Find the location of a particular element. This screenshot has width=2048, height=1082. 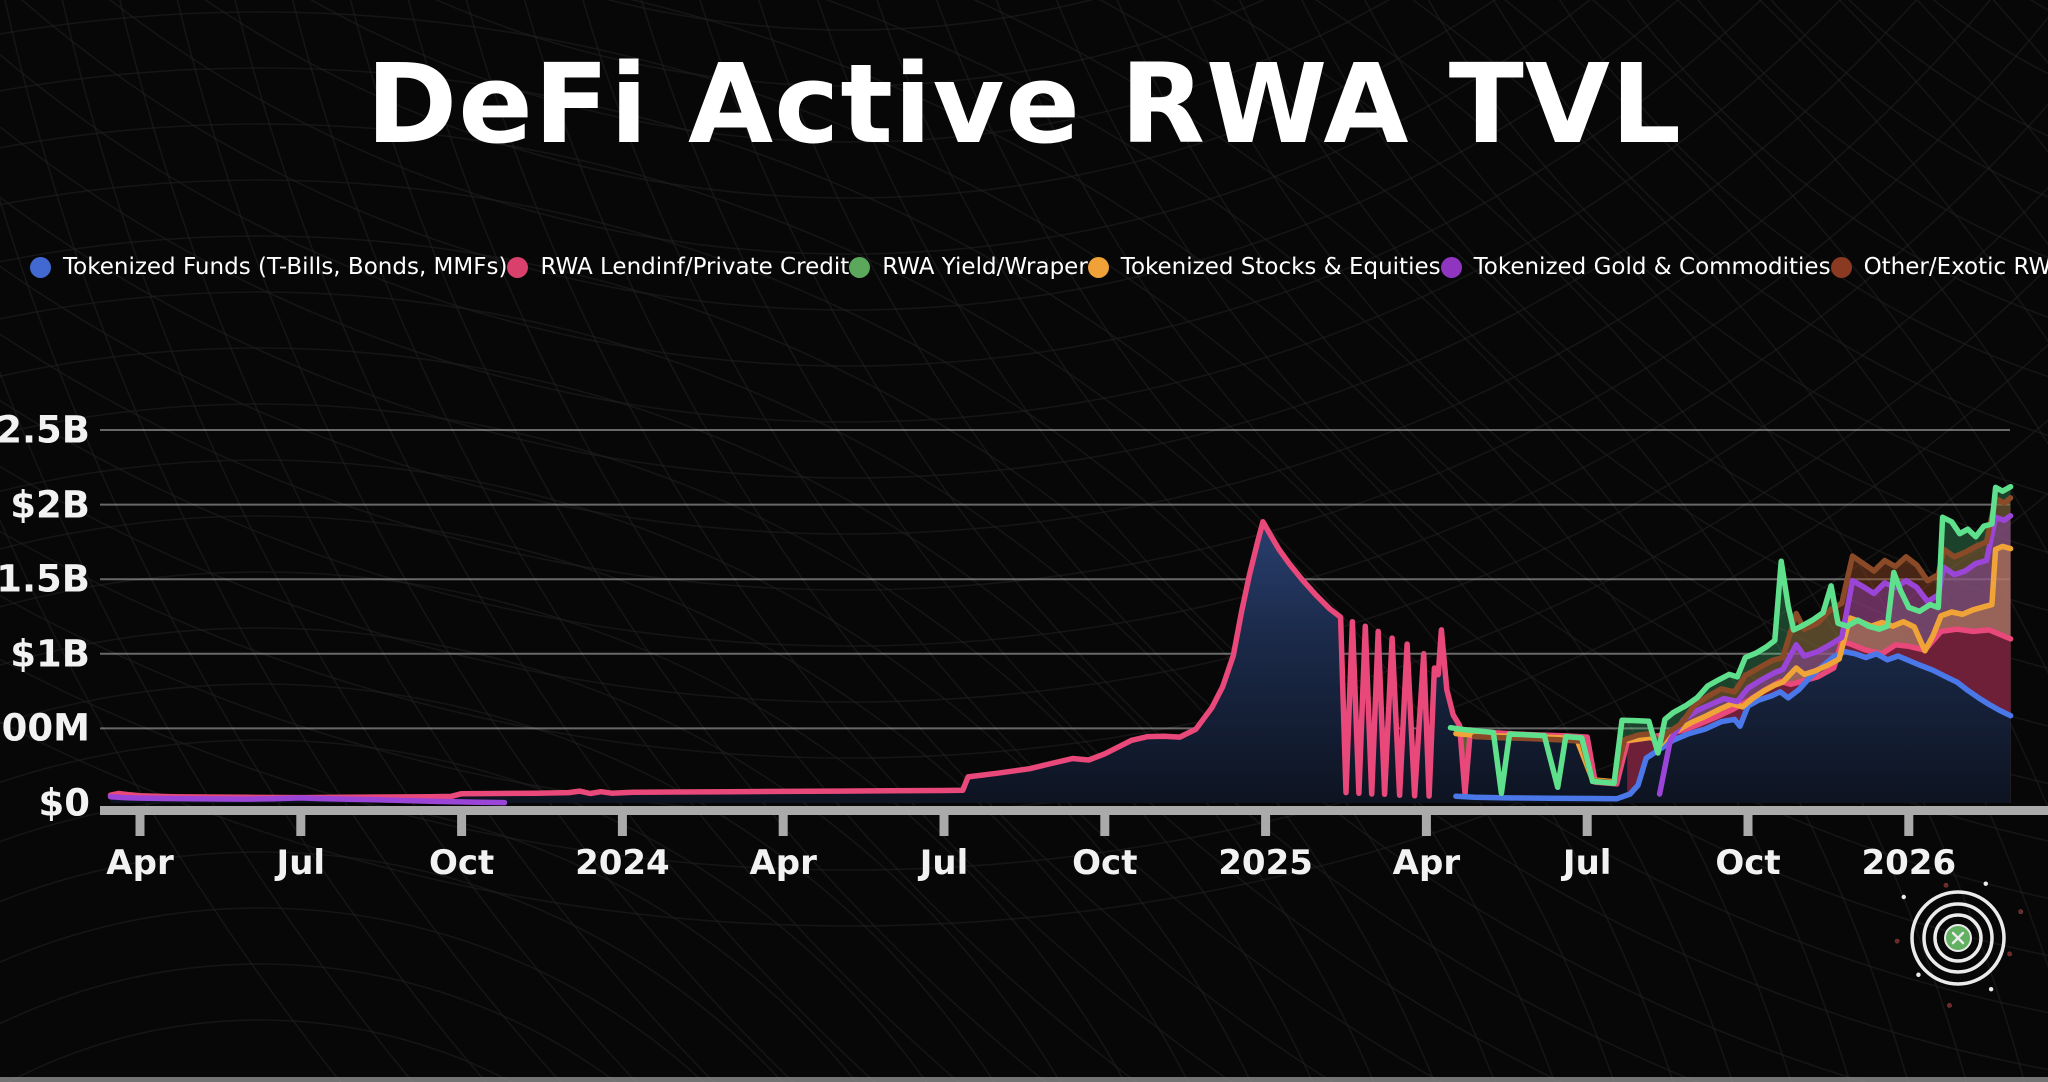

legend-item-gold: Tokenized Gold & Commodities is located at coordinates (1635, 267).